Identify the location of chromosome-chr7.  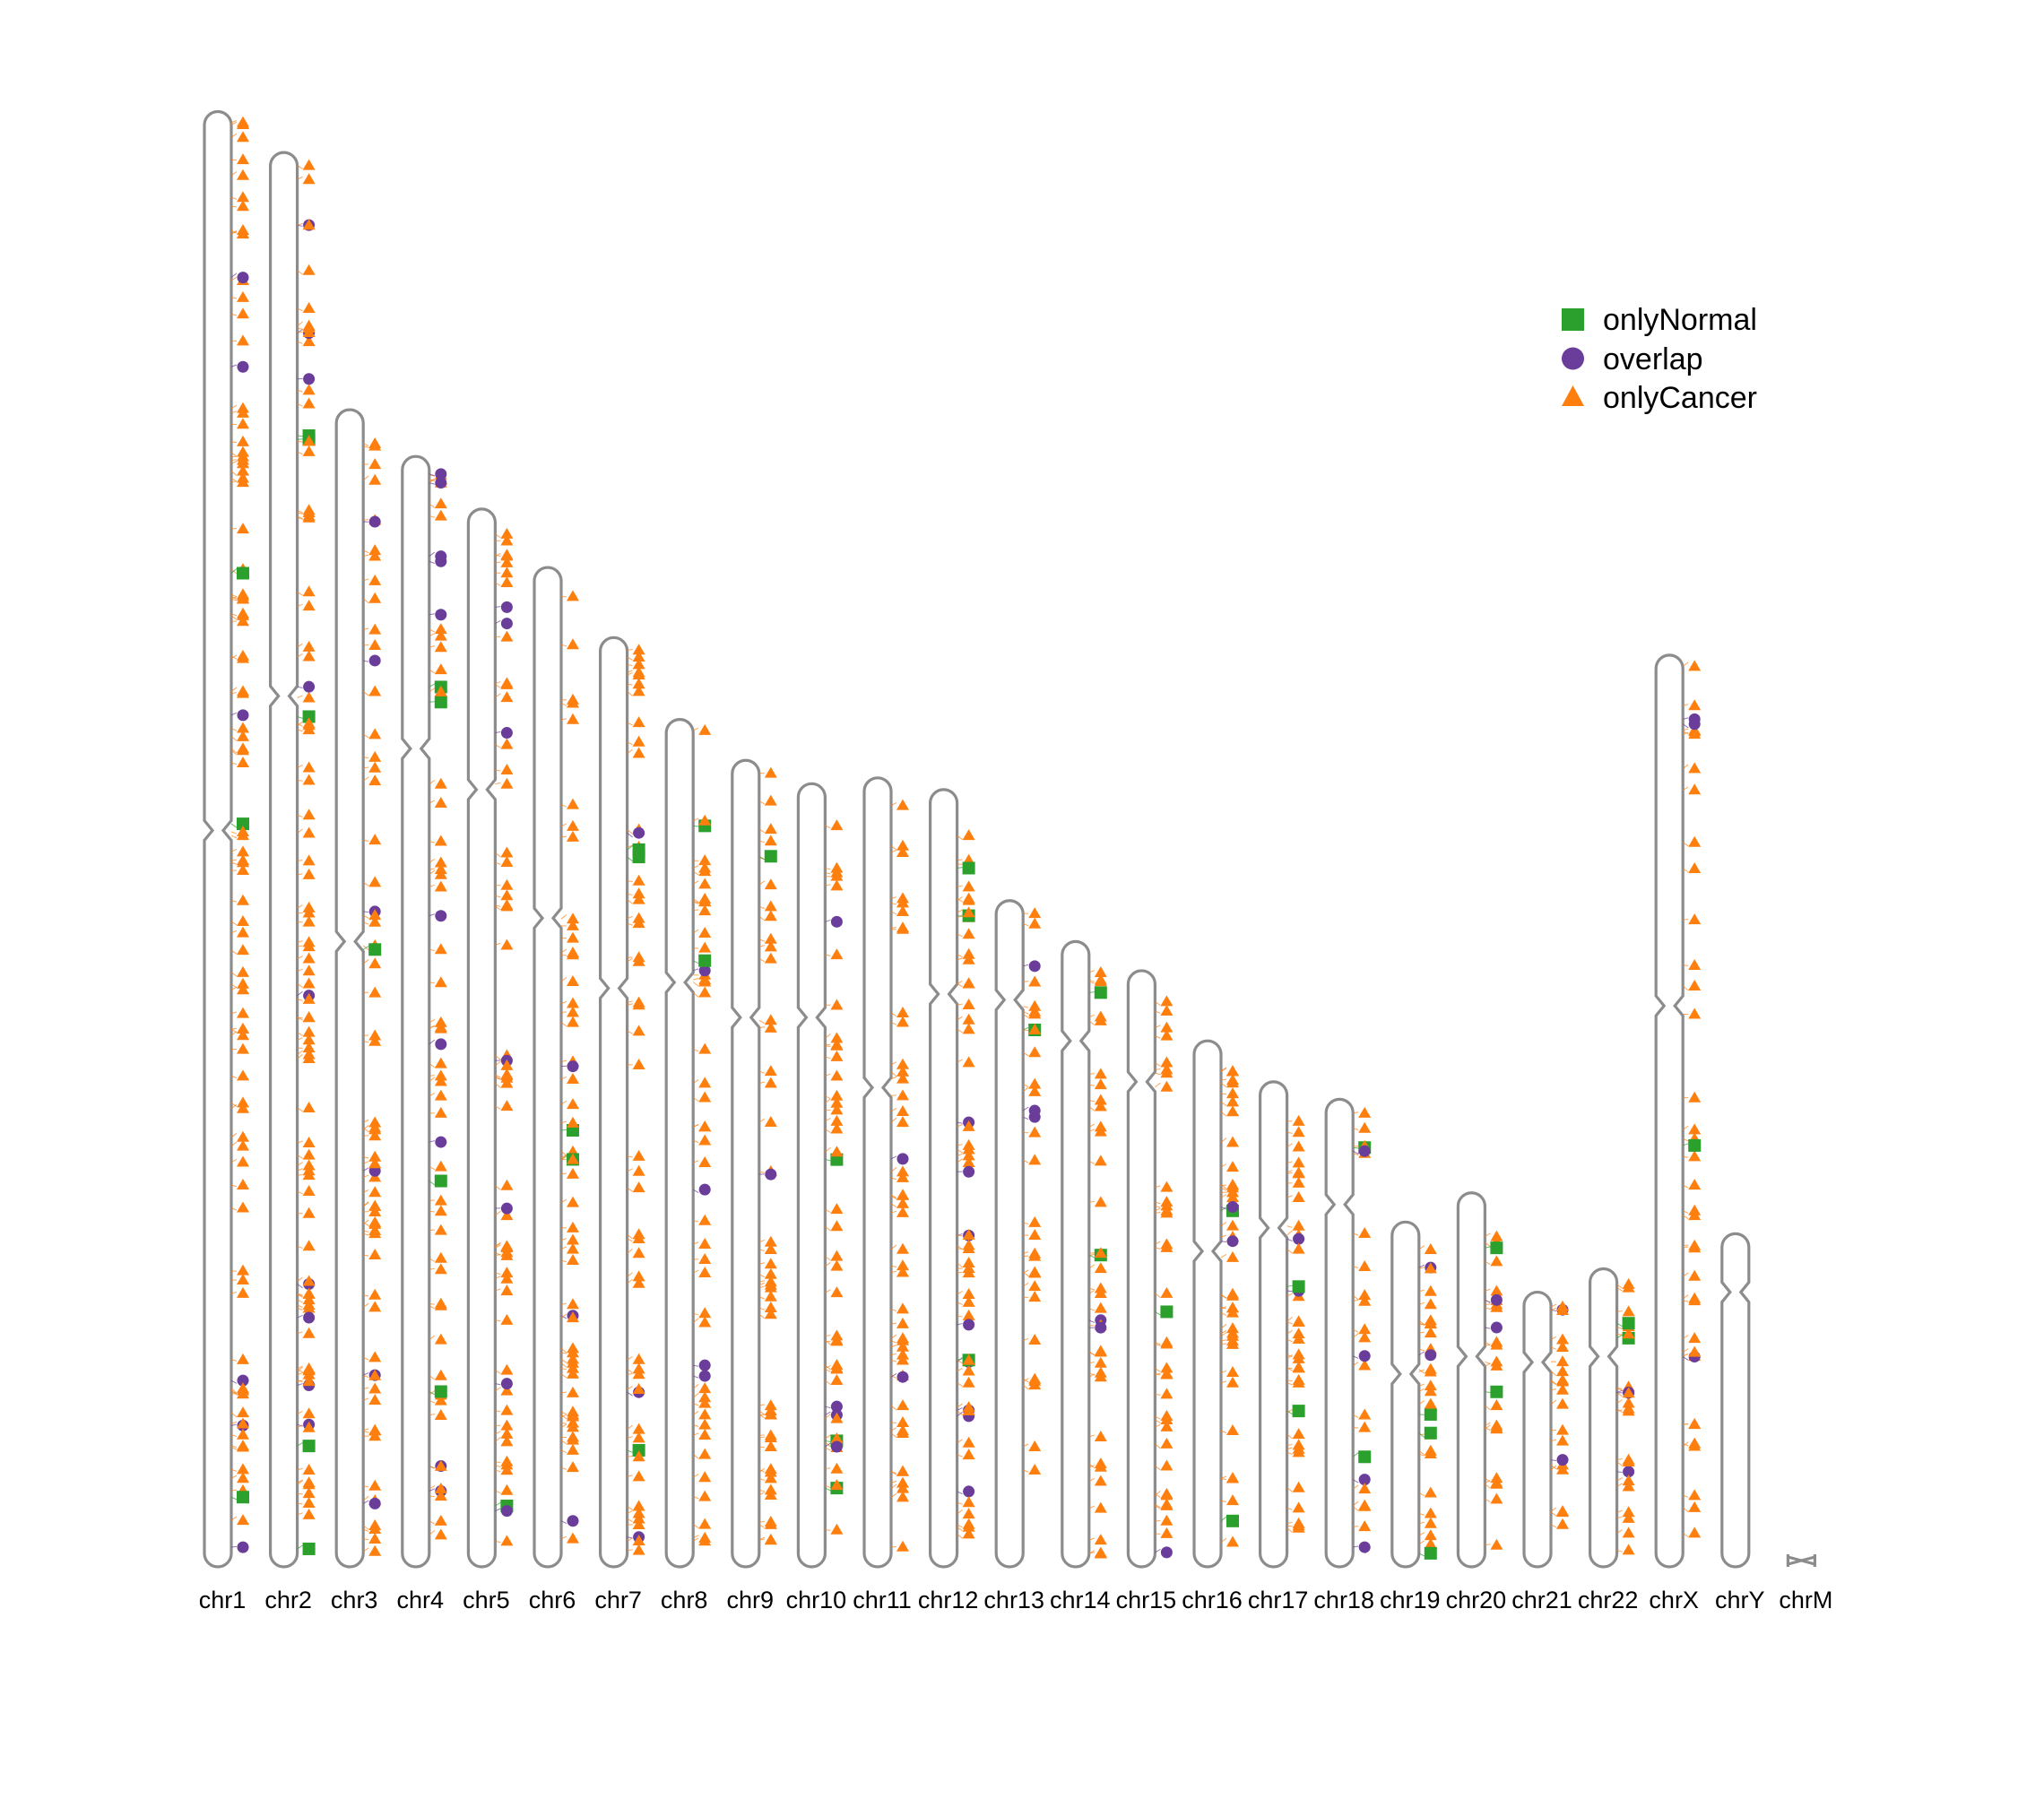
(614, 1102).